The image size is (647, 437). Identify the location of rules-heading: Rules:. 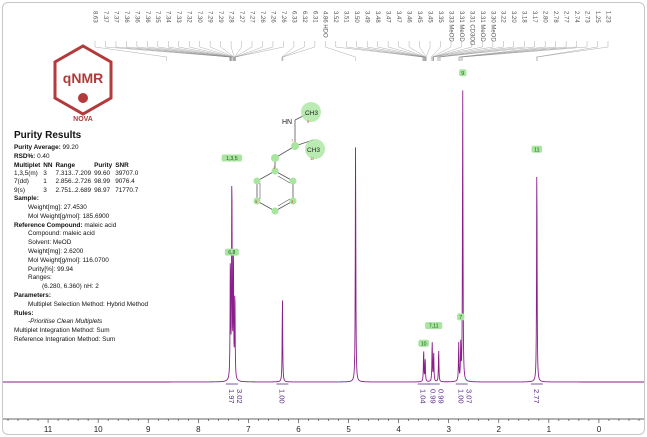
(24, 313).